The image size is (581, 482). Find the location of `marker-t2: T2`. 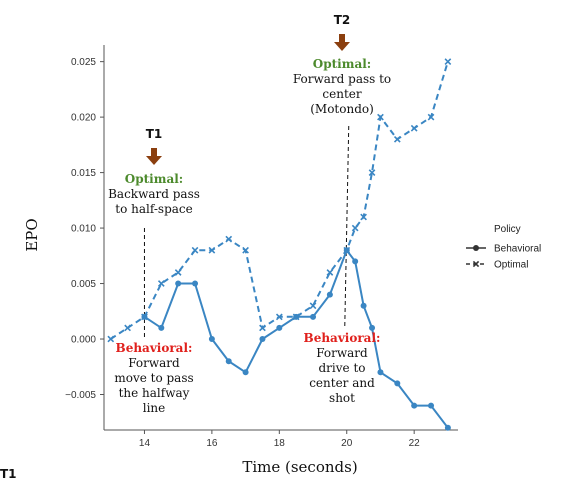

marker-t2: T2 is located at coordinates (342, 20).